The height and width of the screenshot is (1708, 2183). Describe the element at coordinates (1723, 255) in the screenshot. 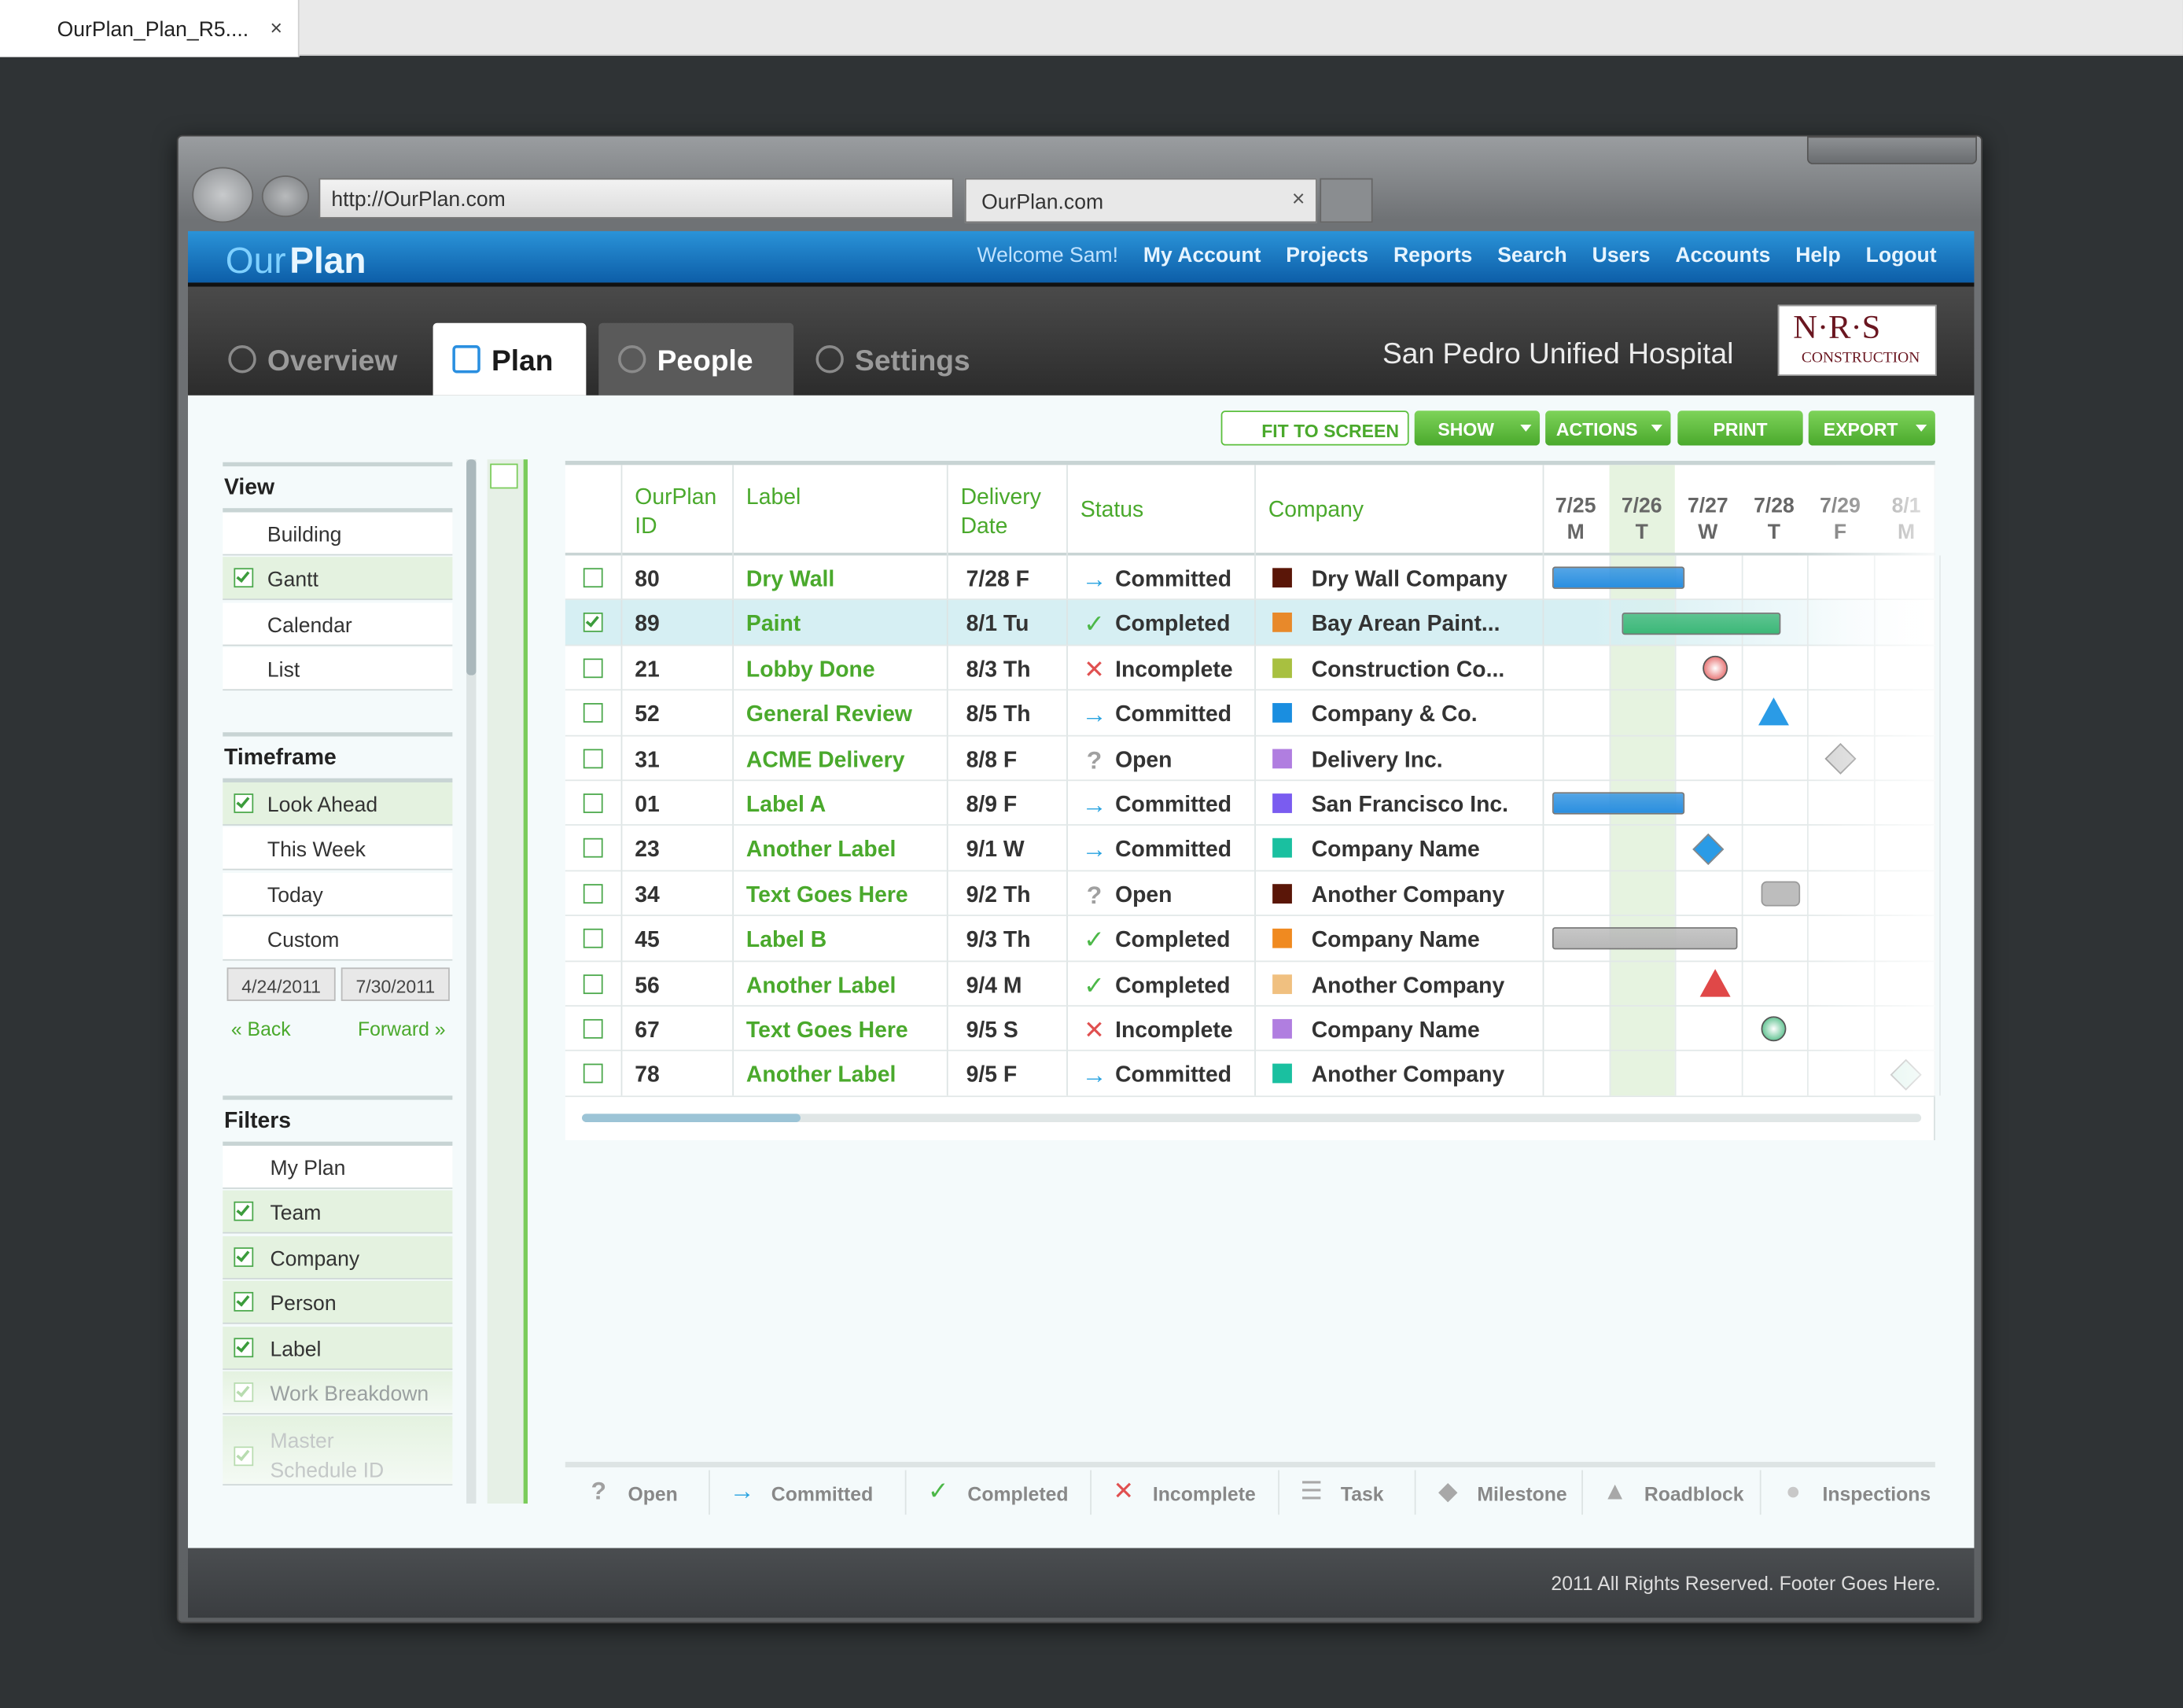

I see `nav-link: Accounts` at that location.